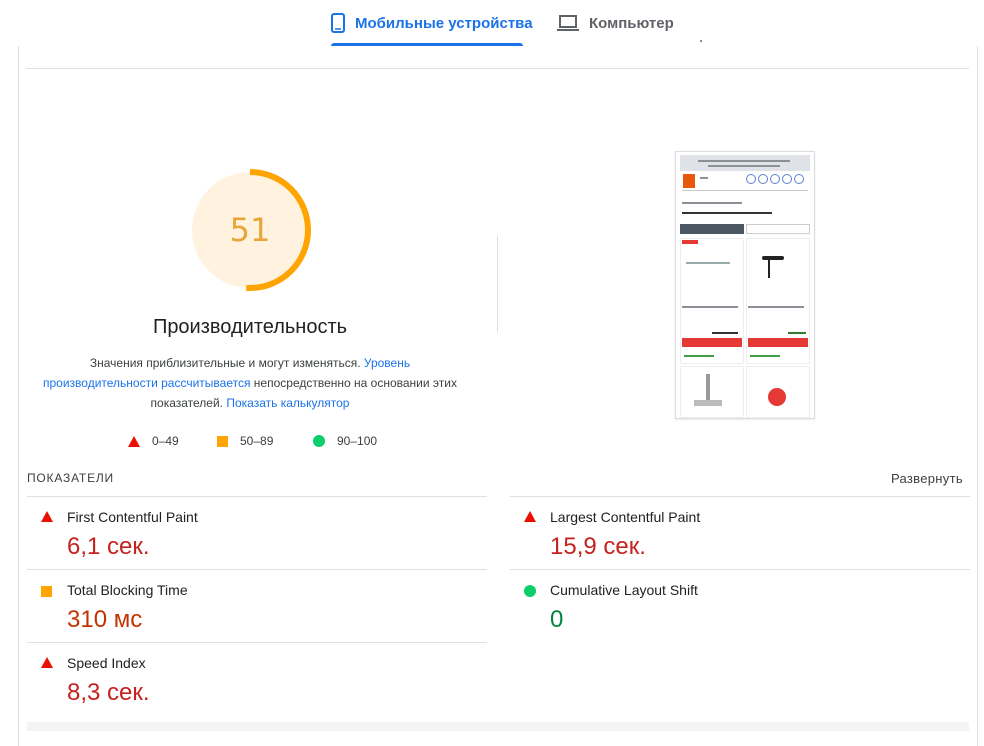 This screenshot has width=984, height=746. Describe the element at coordinates (427, 44) in the screenshot. I see `active-tab-indicator` at that location.